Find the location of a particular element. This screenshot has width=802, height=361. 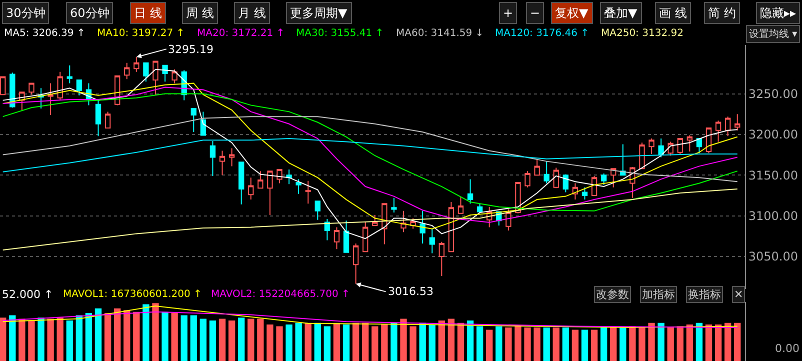

line-series is located at coordinates (370, 155).